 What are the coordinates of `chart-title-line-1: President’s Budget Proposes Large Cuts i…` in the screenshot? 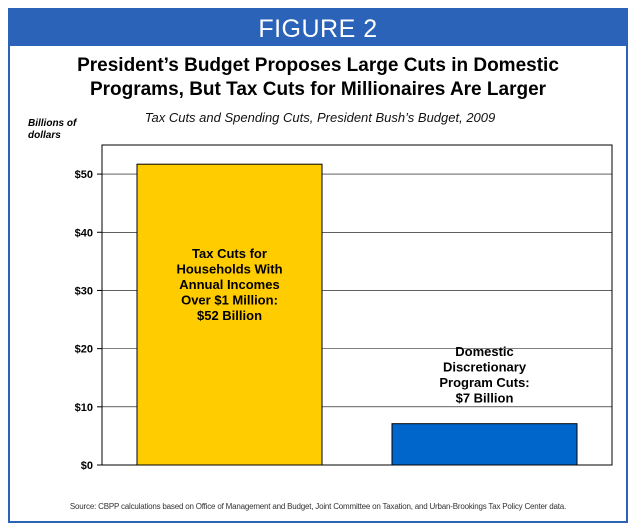 It's located at (318, 65).